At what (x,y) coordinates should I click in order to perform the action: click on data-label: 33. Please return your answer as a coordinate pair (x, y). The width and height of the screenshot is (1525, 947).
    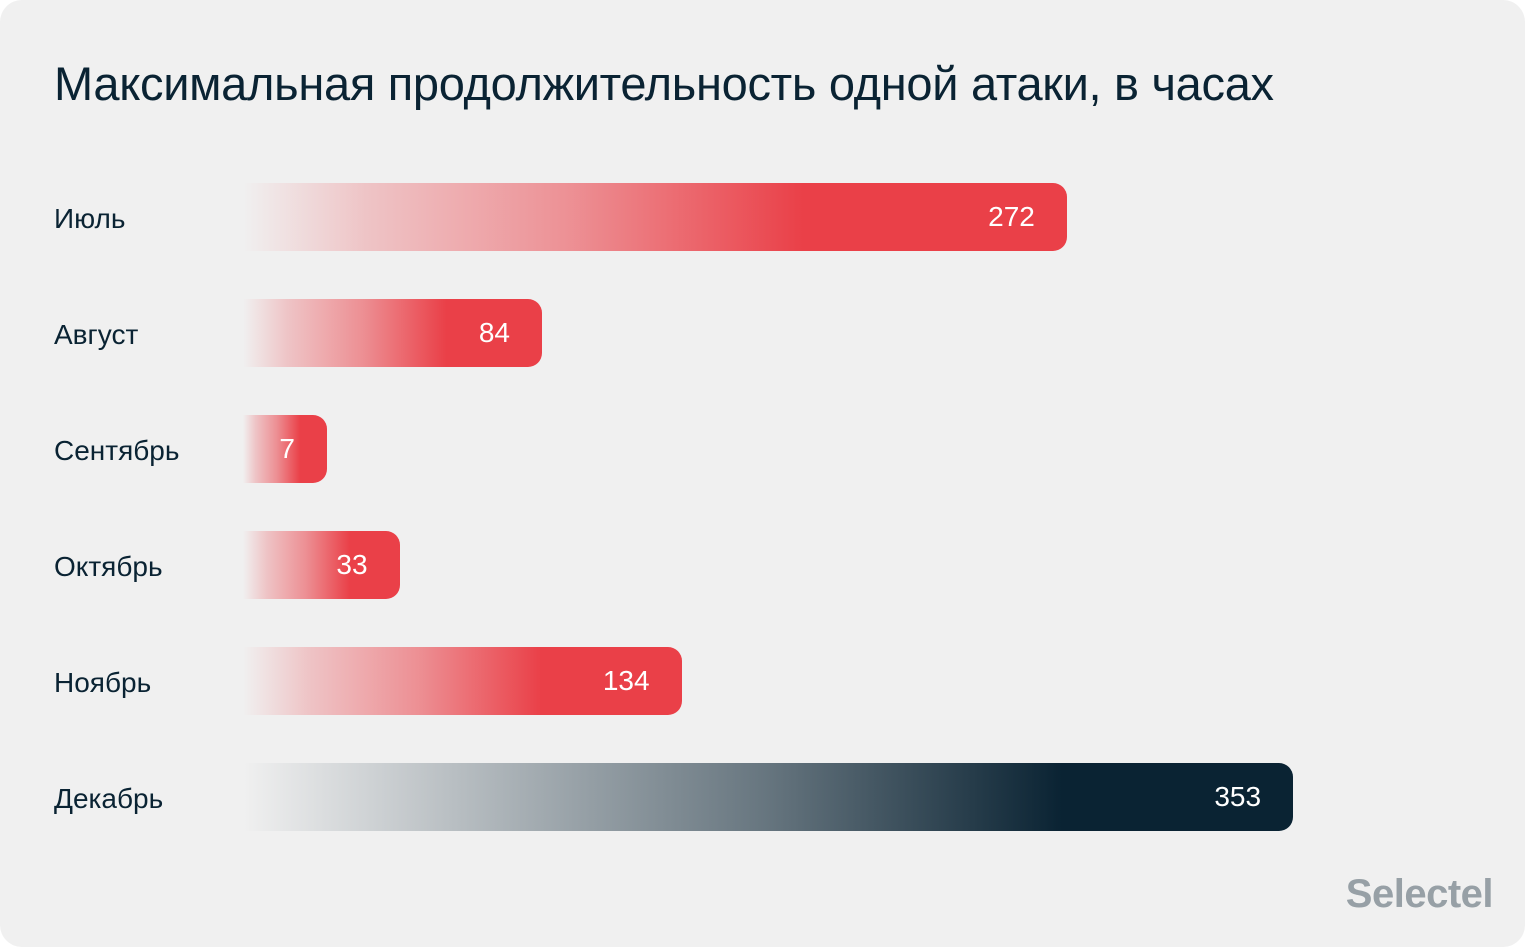
    Looking at the image, I should click on (352, 564).